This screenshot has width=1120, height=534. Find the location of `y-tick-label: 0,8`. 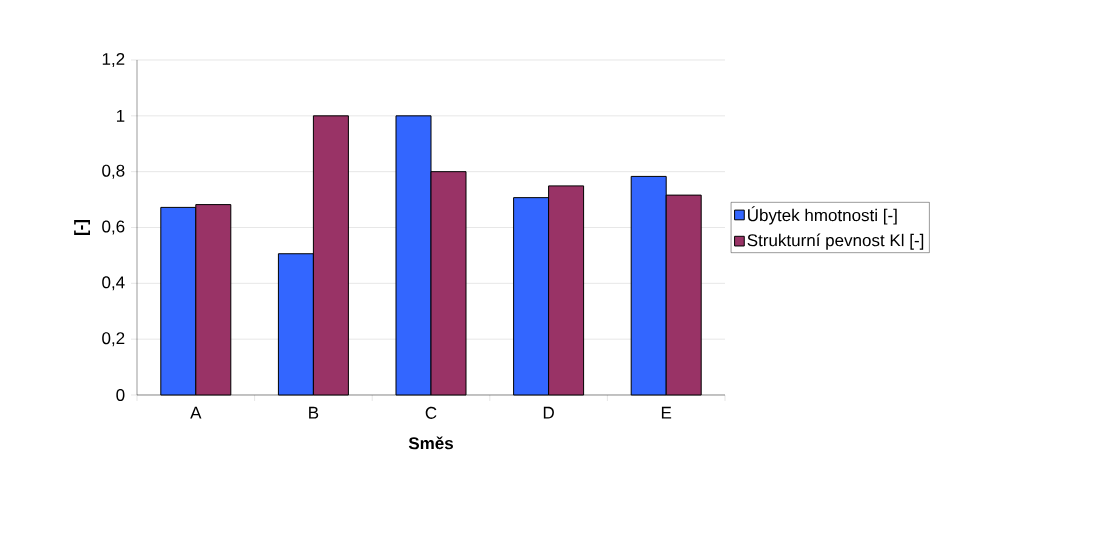

y-tick-label: 0,8 is located at coordinates (113, 171).